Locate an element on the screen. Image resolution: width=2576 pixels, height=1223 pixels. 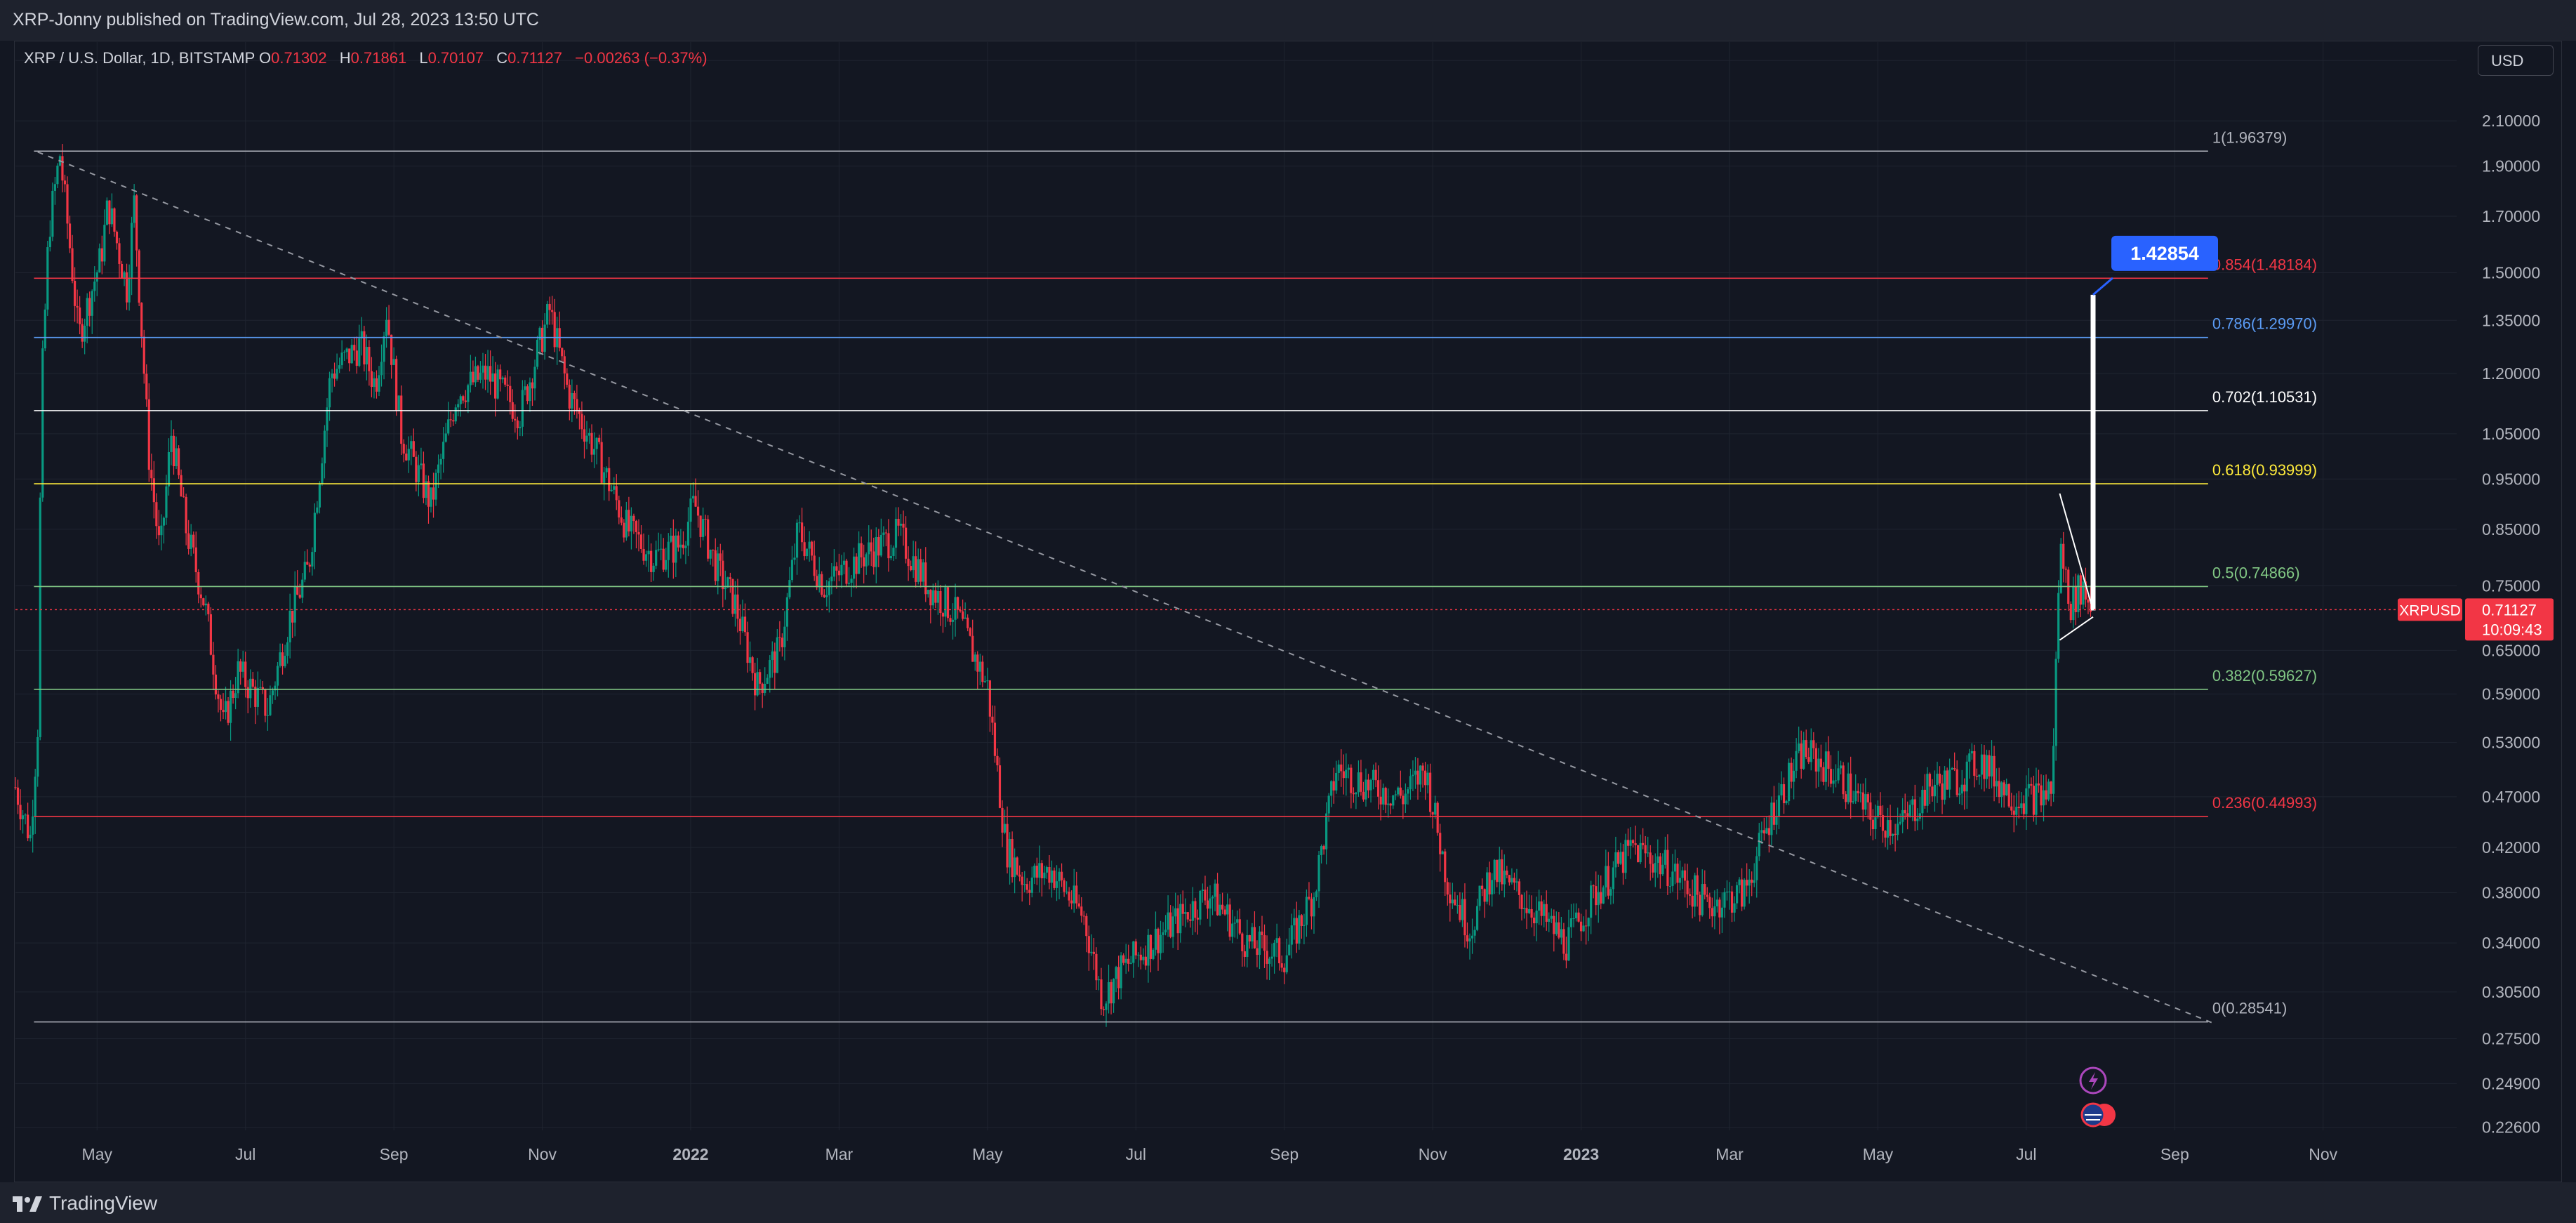
time-tick-label: May is located at coordinates (988, 1154).